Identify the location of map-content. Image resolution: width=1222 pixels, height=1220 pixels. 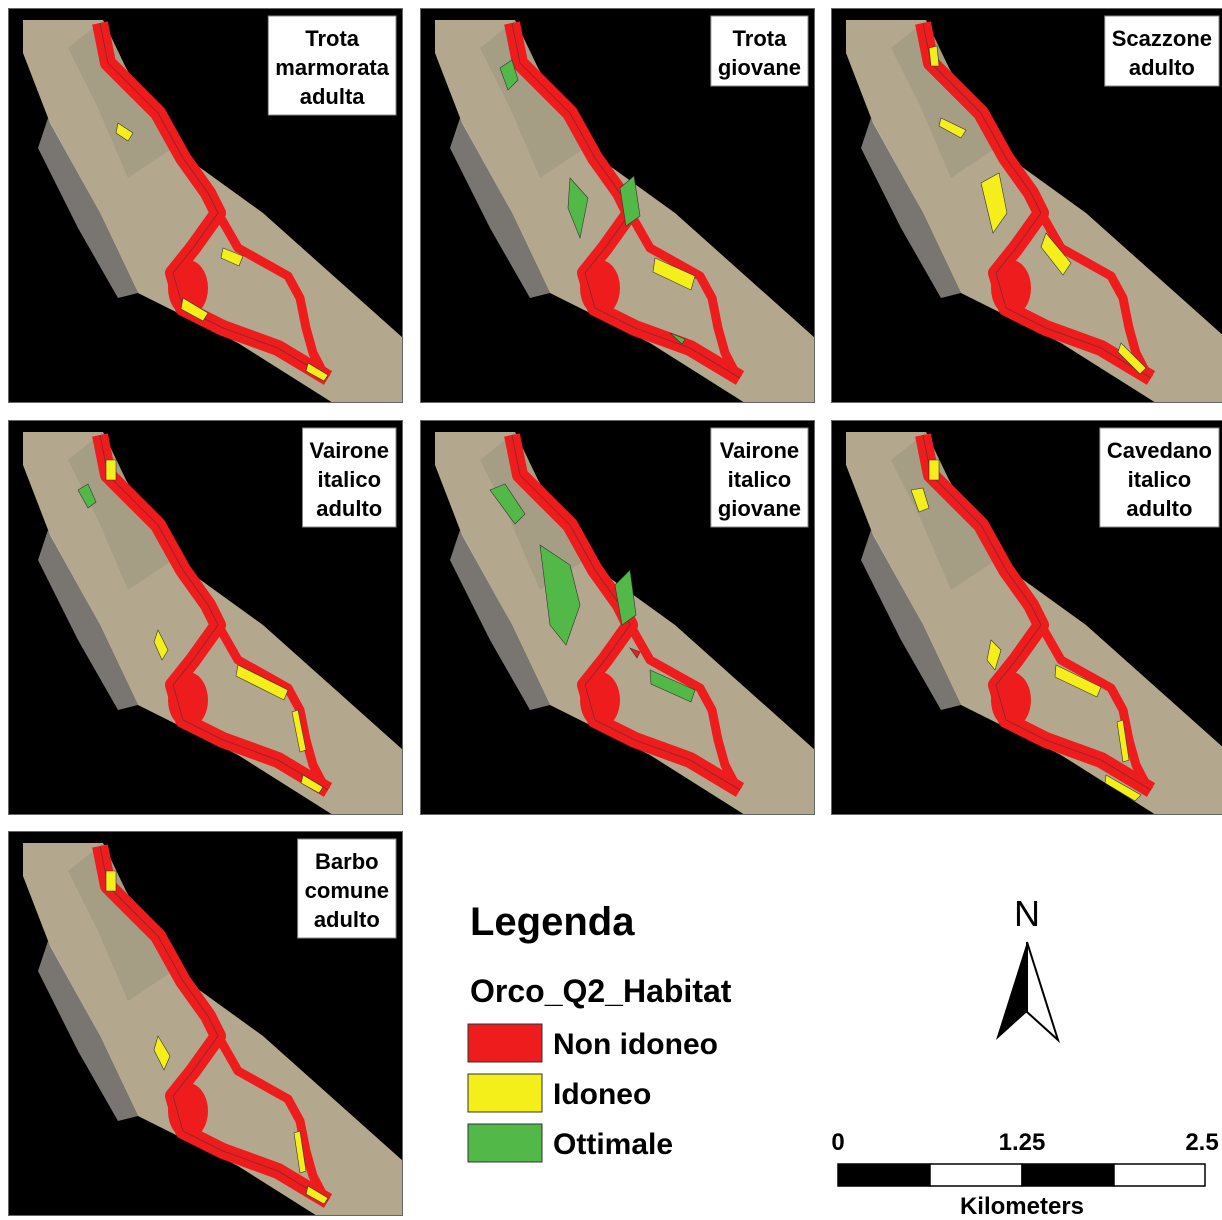
(1026, 617).